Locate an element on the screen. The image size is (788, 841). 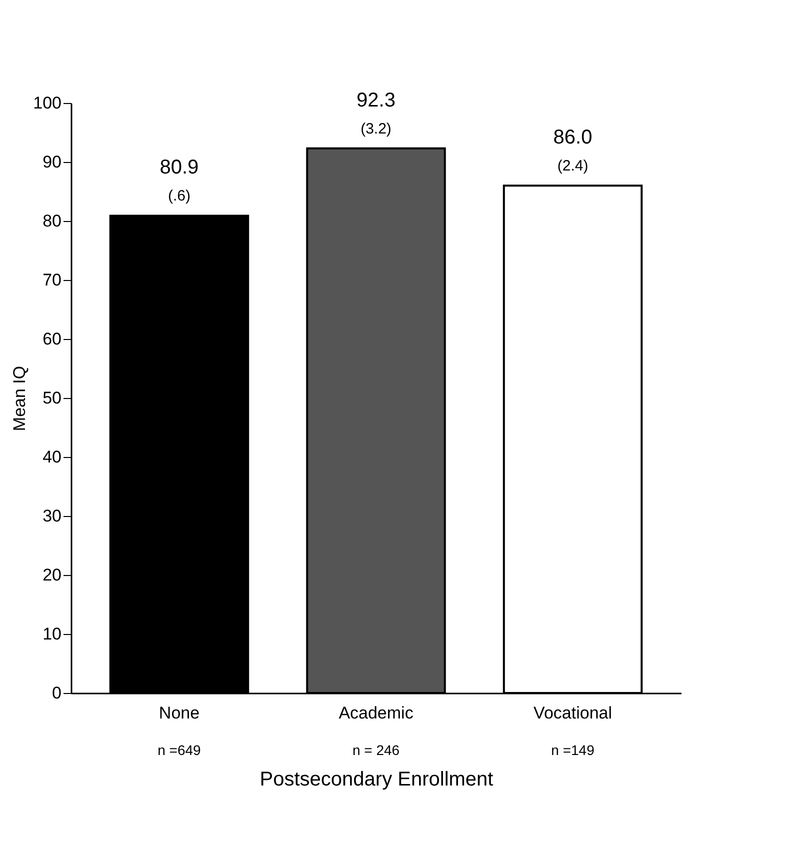
data-label: 80.9 is located at coordinates (179, 167).